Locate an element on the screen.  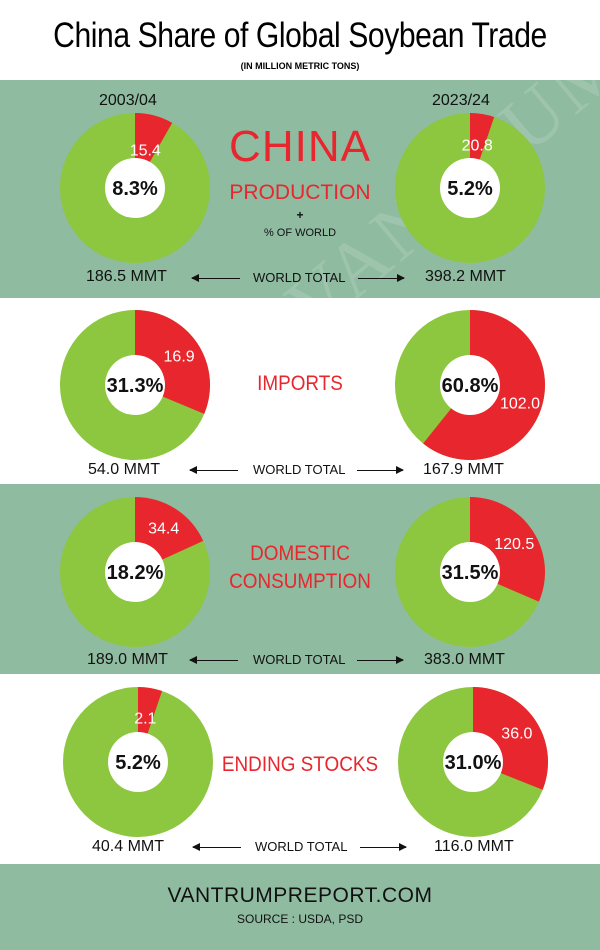
share-label-imports-2023-24: 60.8% is located at coordinates (470, 386).